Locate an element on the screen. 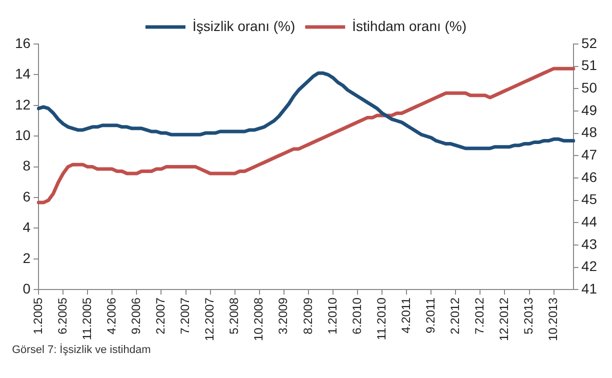  y2-tick-label: 42 is located at coordinates (589, 266).